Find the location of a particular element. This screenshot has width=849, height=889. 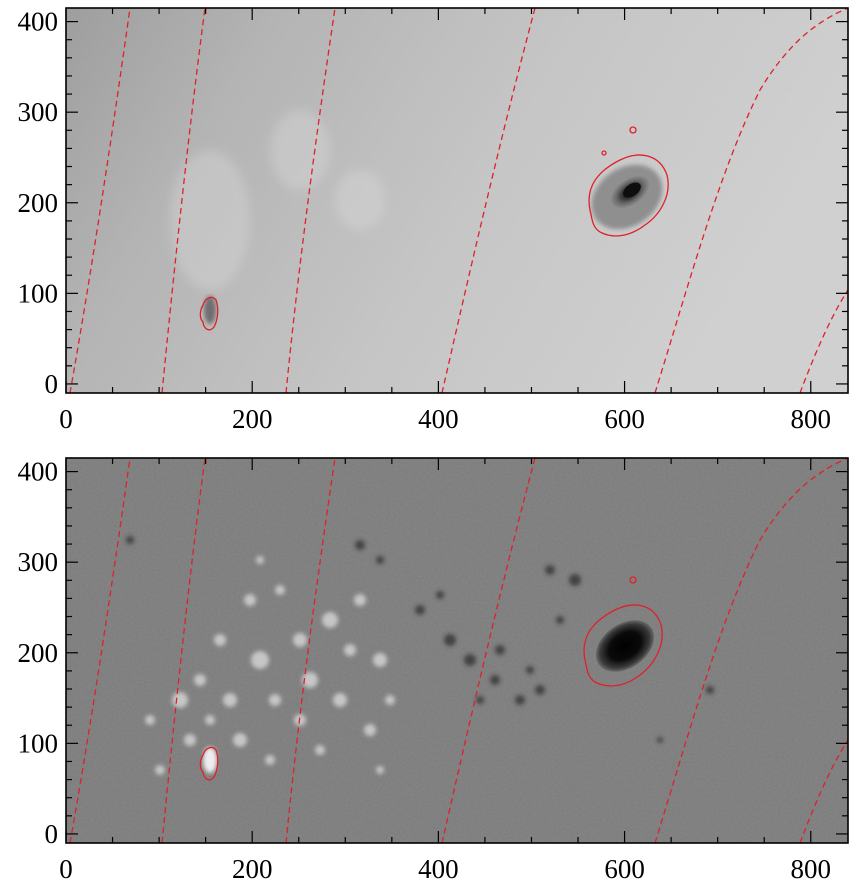

magnetogram-y-tick-labels: 0 100 200 300 400 is located at coordinates (38, 653).